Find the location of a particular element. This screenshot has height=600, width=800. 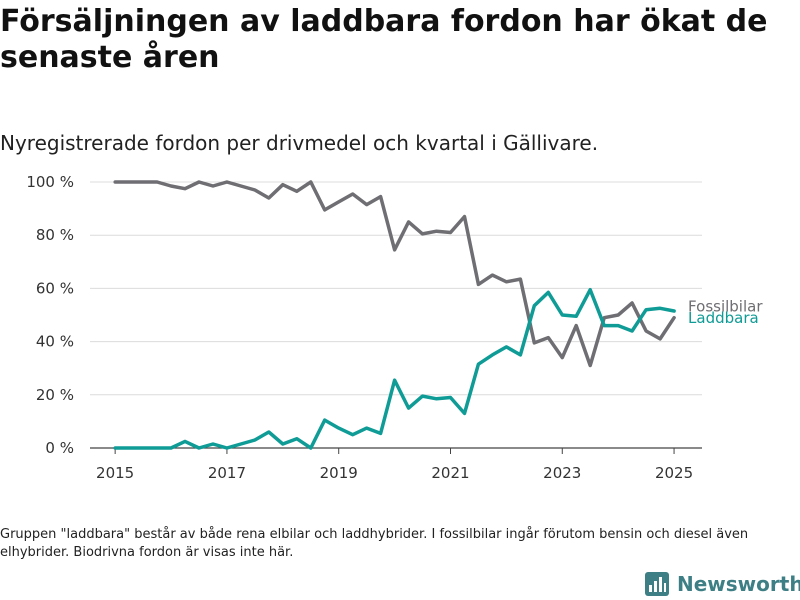

x-tick-label: 2025 is located at coordinates (674, 473).